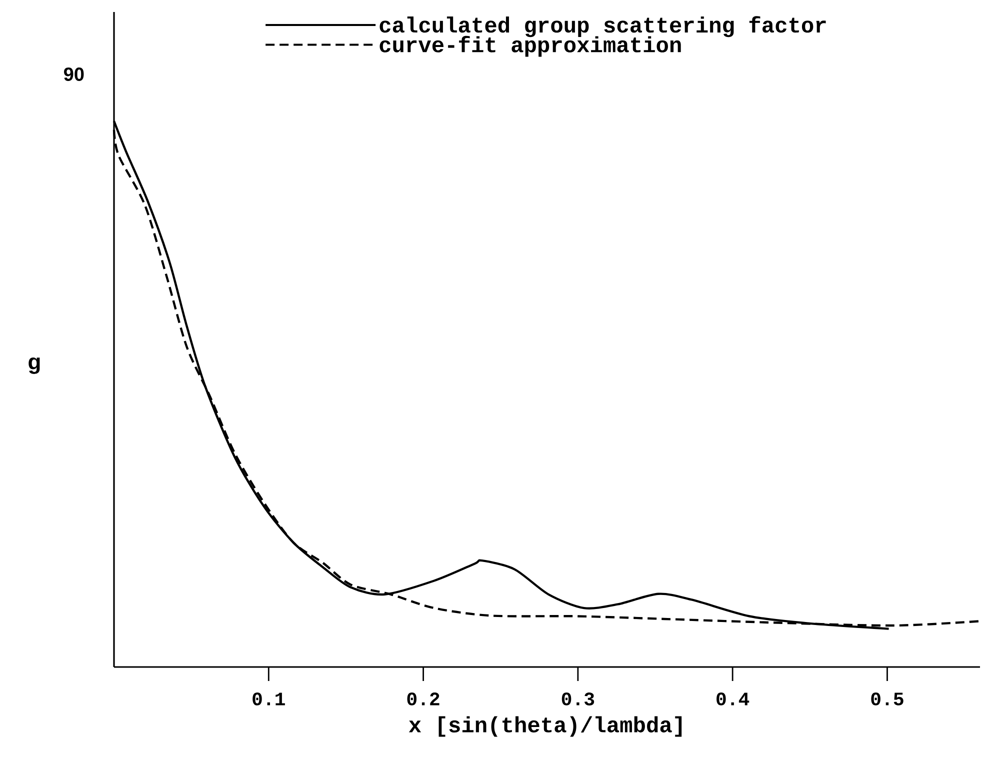  Describe the element at coordinates (530, 46) in the screenshot. I see `legend-label: curve-fit approximation` at that location.